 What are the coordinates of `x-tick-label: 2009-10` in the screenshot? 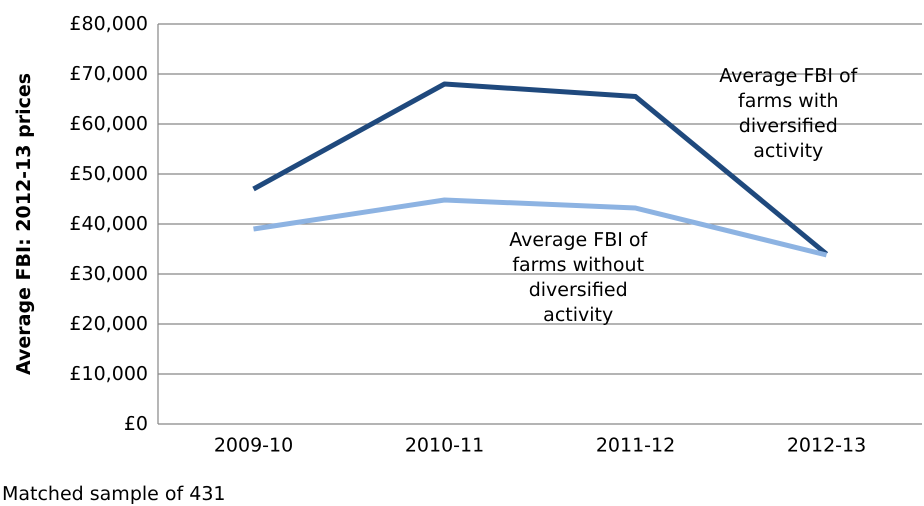 It's located at (254, 445).